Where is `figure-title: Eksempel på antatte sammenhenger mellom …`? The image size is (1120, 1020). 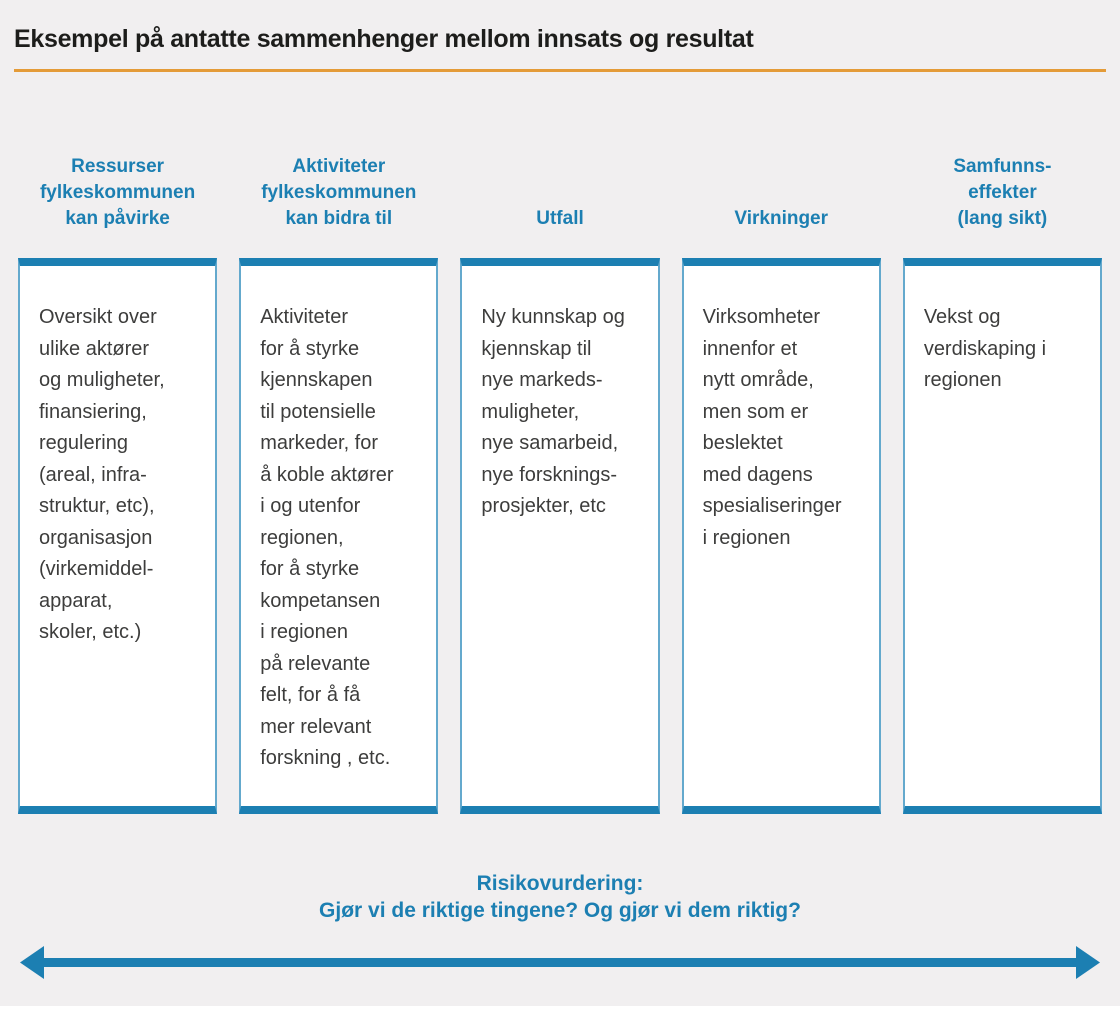 figure-title: Eksempel på antatte sammenhenger mellom … is located at coordinates (384, 39).